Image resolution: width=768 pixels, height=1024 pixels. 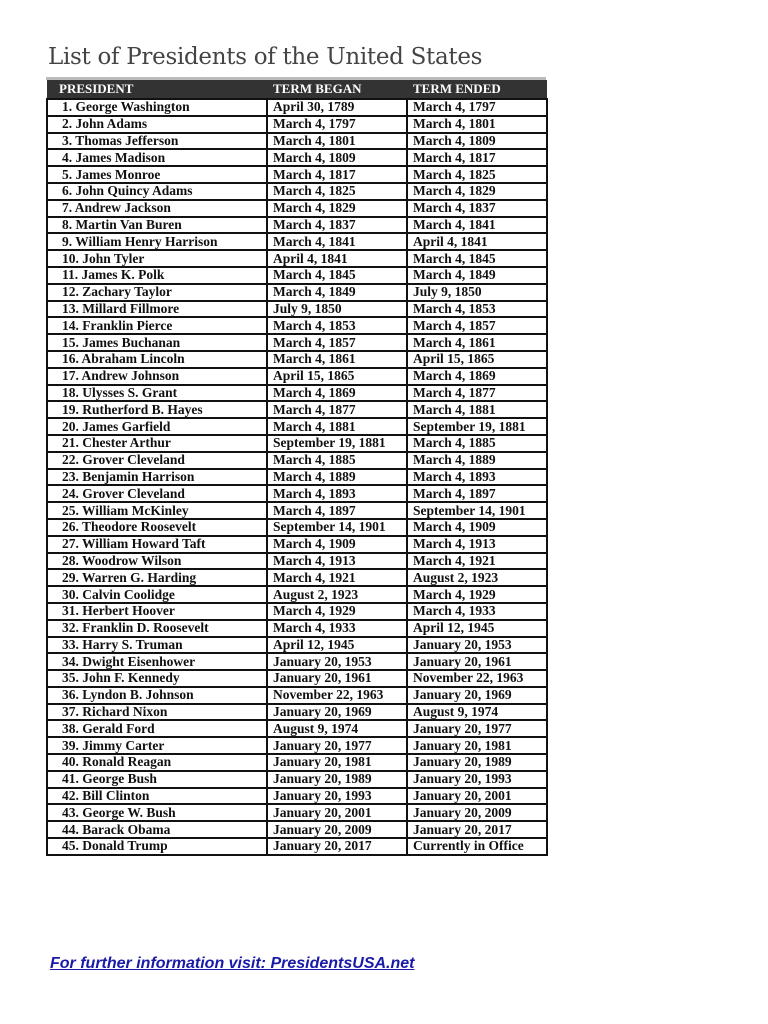 I want to click on president-cell: 9. William Henry Harrison, so click(x=157, y=242).